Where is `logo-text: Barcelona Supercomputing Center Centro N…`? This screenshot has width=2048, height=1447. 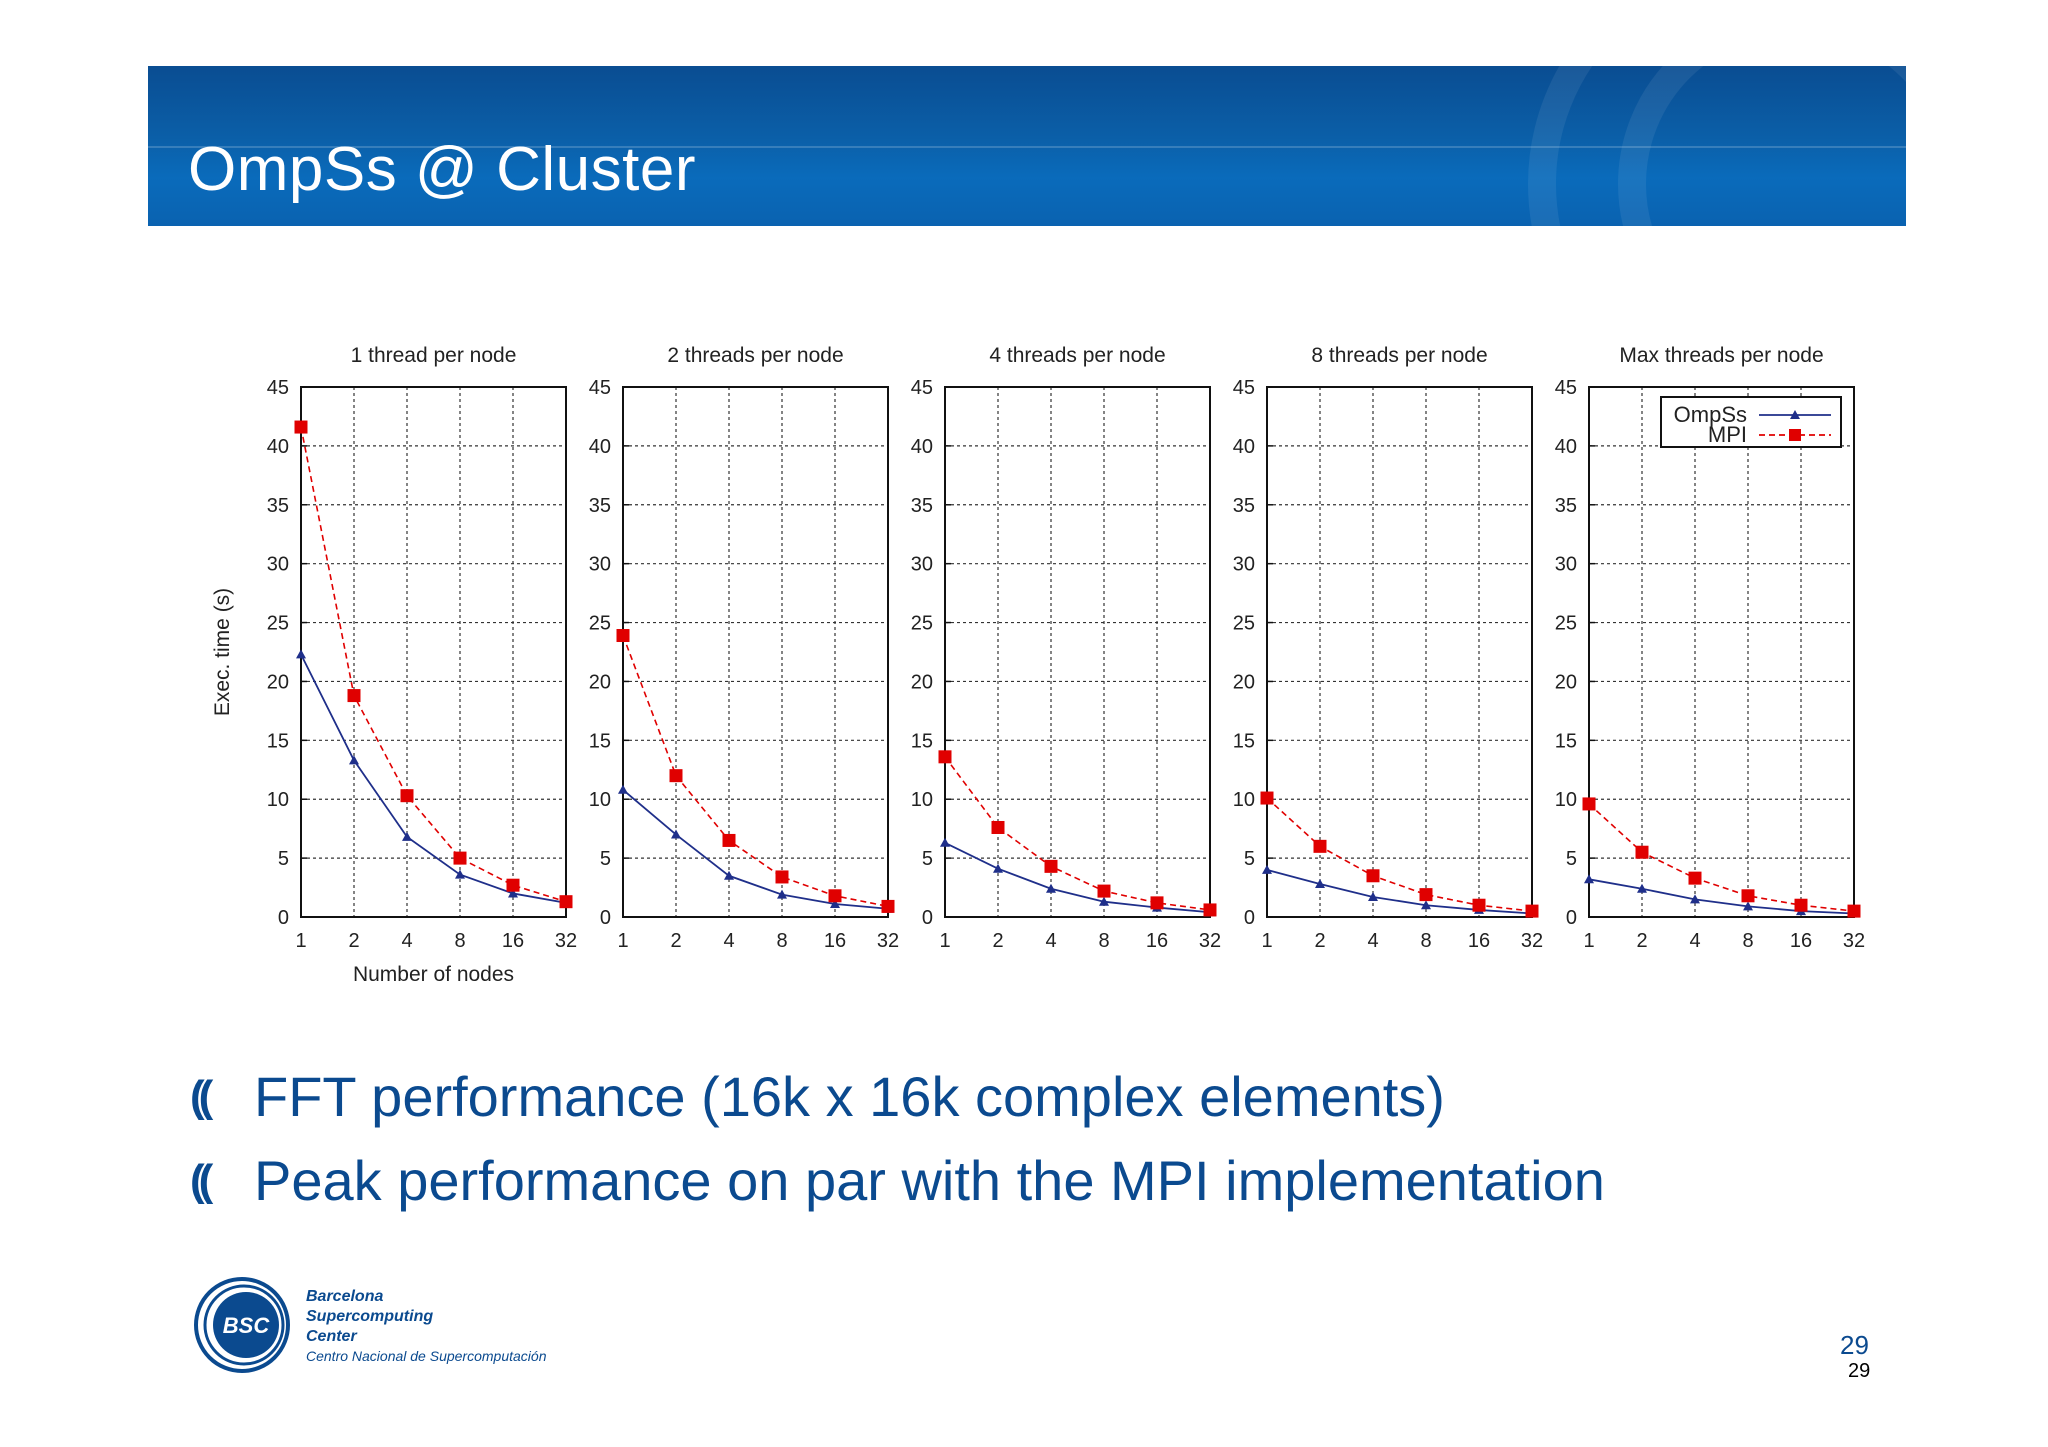 logo-text: Barcelona Supercomputing Center Centro N… is located at coordinates (426, 1326).